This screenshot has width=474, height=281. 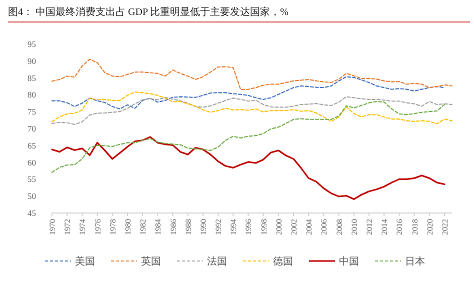 What do you see at coordinates (32, 77) in the screenshot?
I see `y-tick-label: 85` at bounding box center [32, 77].